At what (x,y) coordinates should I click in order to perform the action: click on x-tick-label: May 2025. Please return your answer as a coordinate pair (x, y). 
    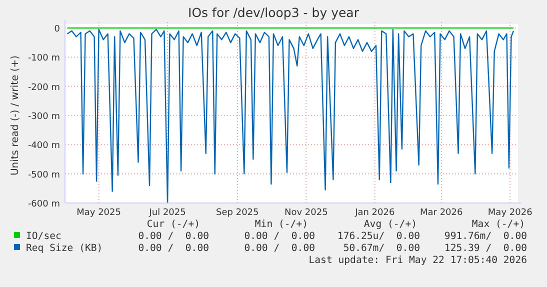
    Looking at the image, I should click on (98, 213).